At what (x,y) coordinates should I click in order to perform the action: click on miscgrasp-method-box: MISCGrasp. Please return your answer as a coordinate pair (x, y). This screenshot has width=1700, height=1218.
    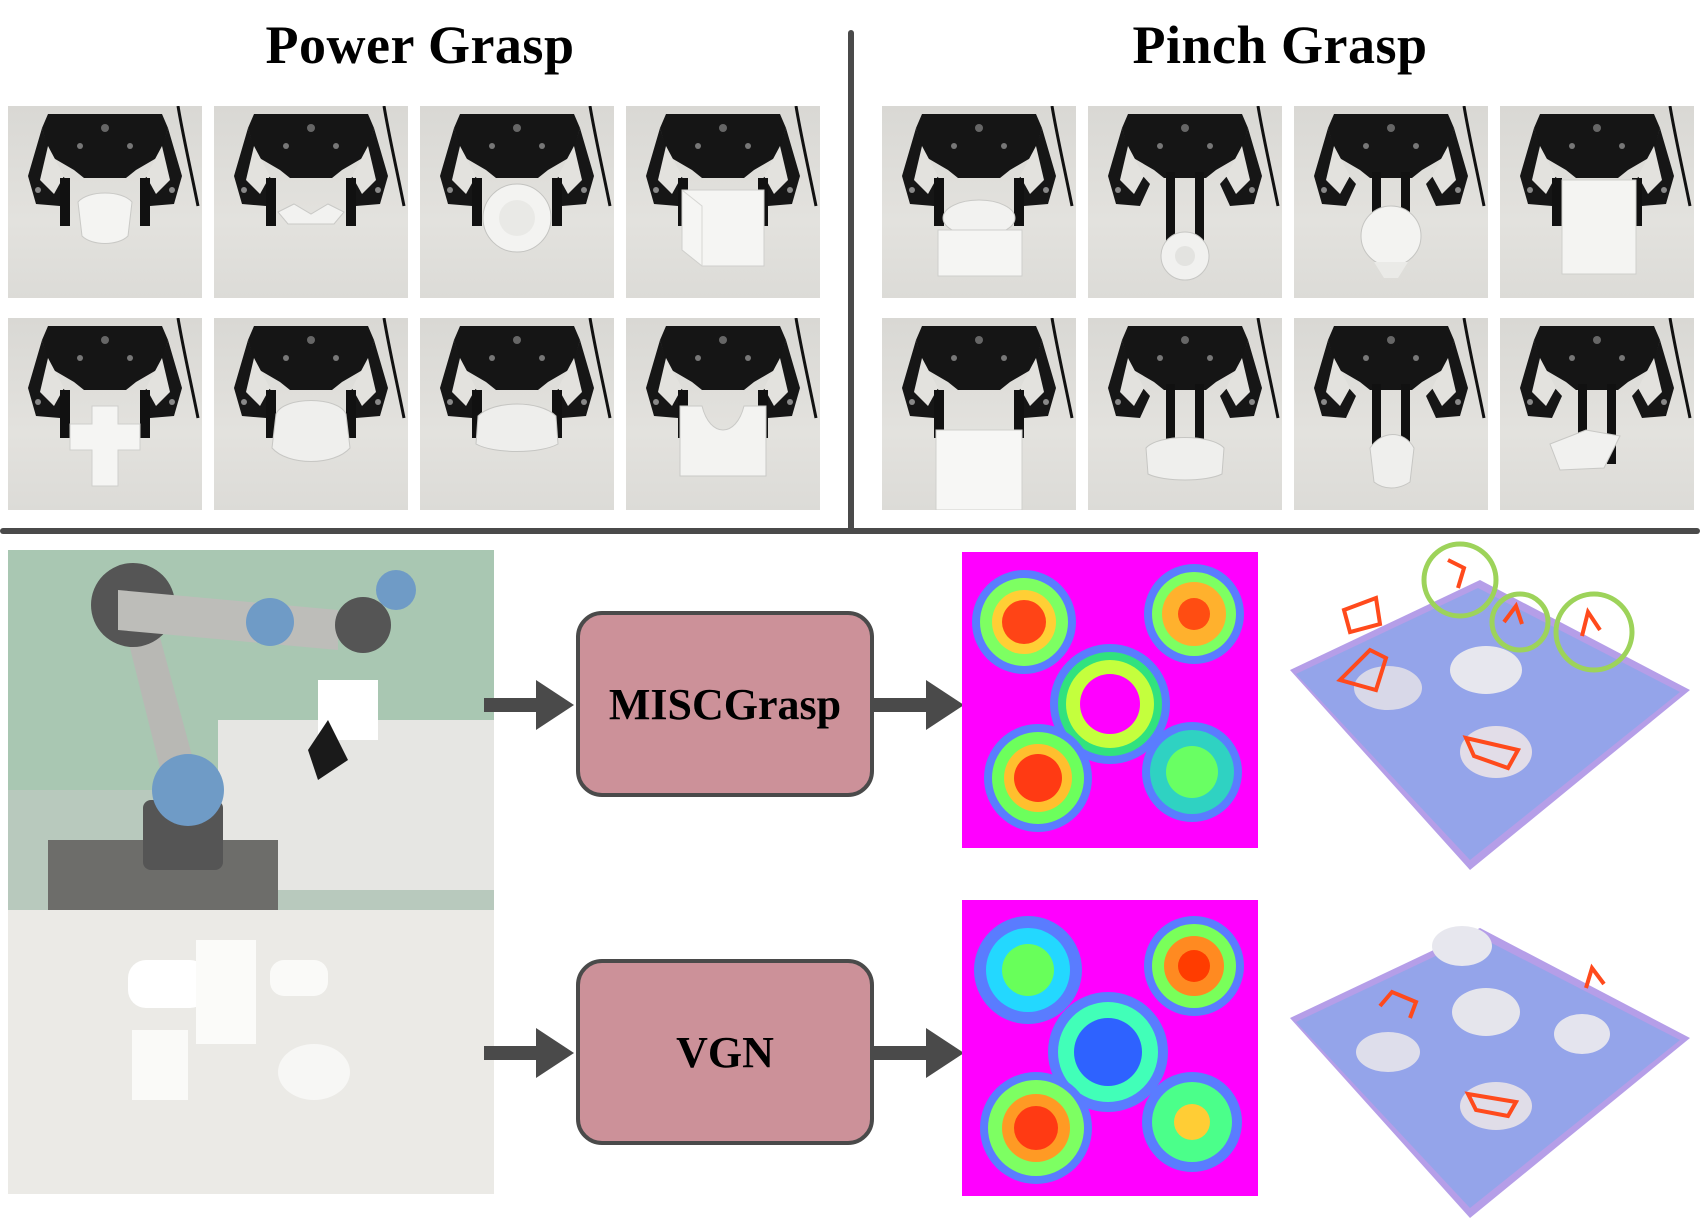
    Looking at the image, I should click on (725, 704).